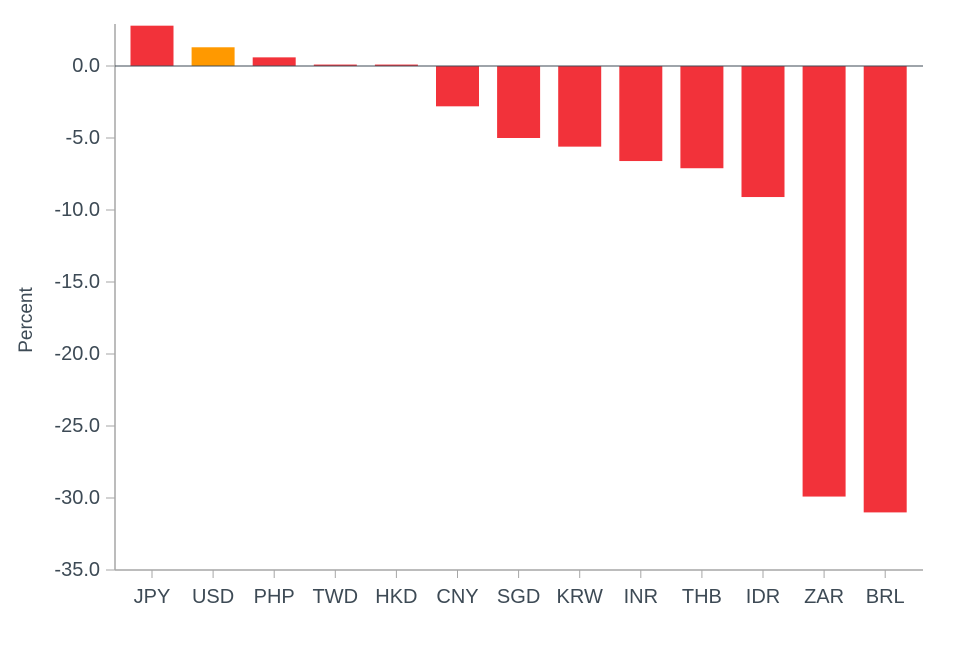 The height and width of the screenshot is (671, 960). Describe the element at coordinates (396, 65) in the screenshot. I see `bar-hkd` at that location.